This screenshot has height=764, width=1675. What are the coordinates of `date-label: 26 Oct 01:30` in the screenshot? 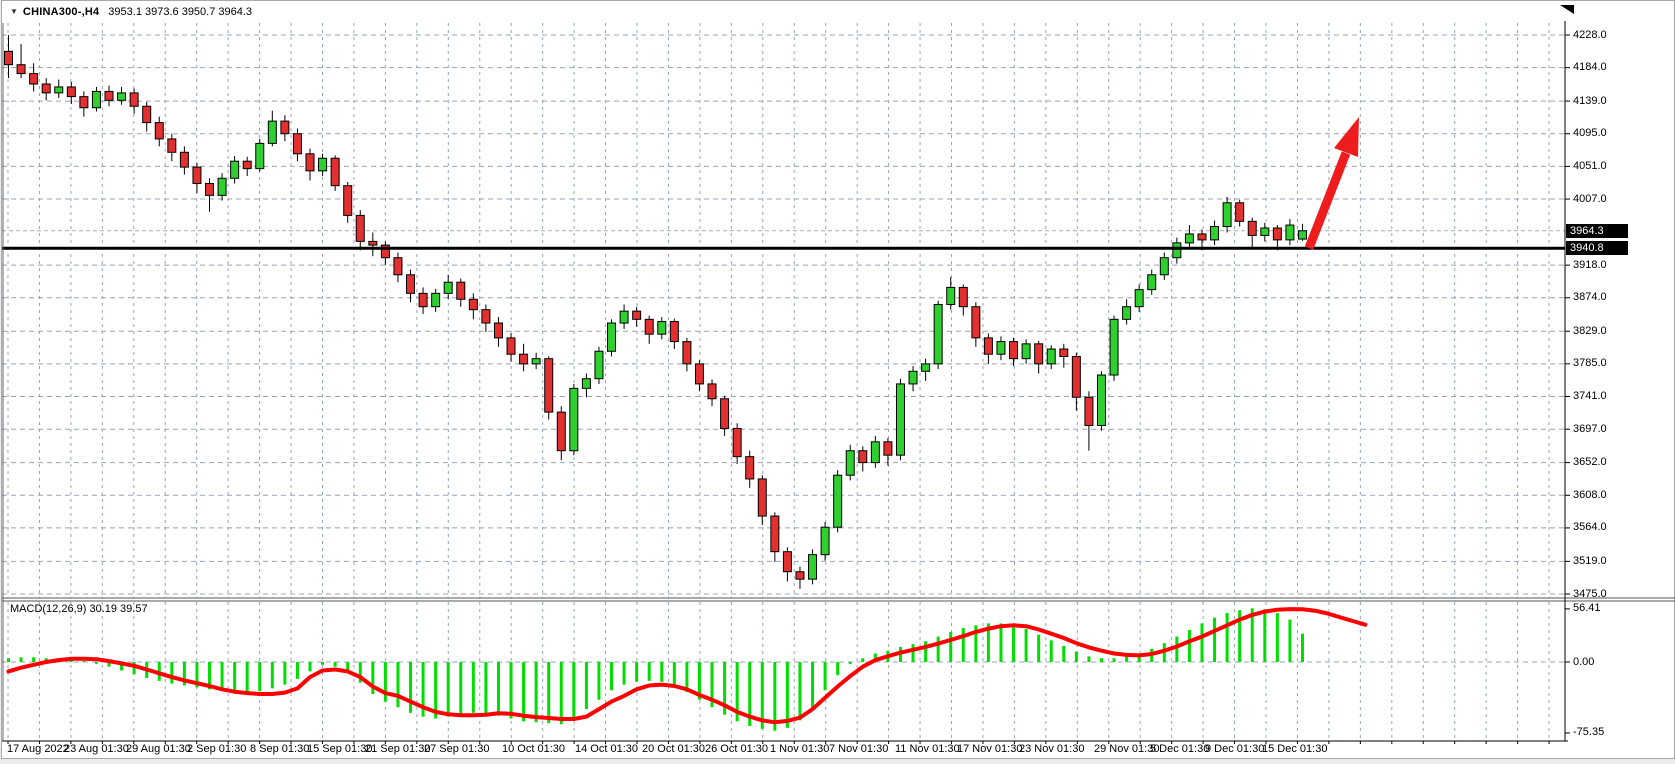 It's located at (736, 749).